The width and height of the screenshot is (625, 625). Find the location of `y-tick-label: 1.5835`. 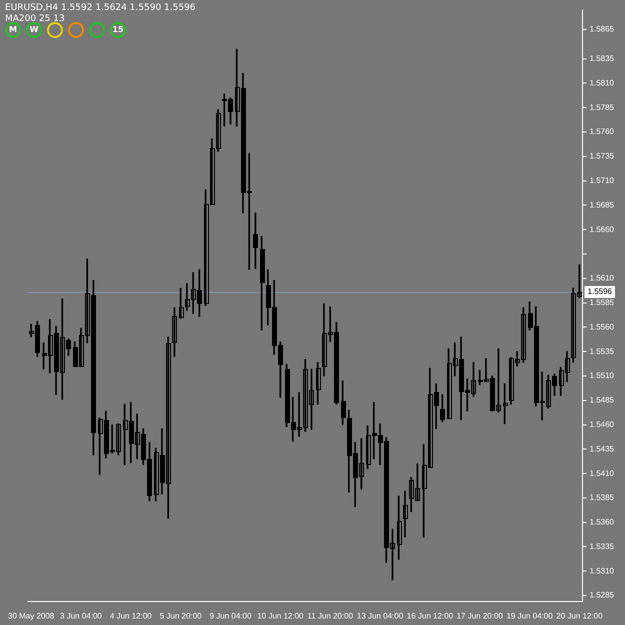

y-tick-label: 1.5835 is located at coordinates (602, 58).